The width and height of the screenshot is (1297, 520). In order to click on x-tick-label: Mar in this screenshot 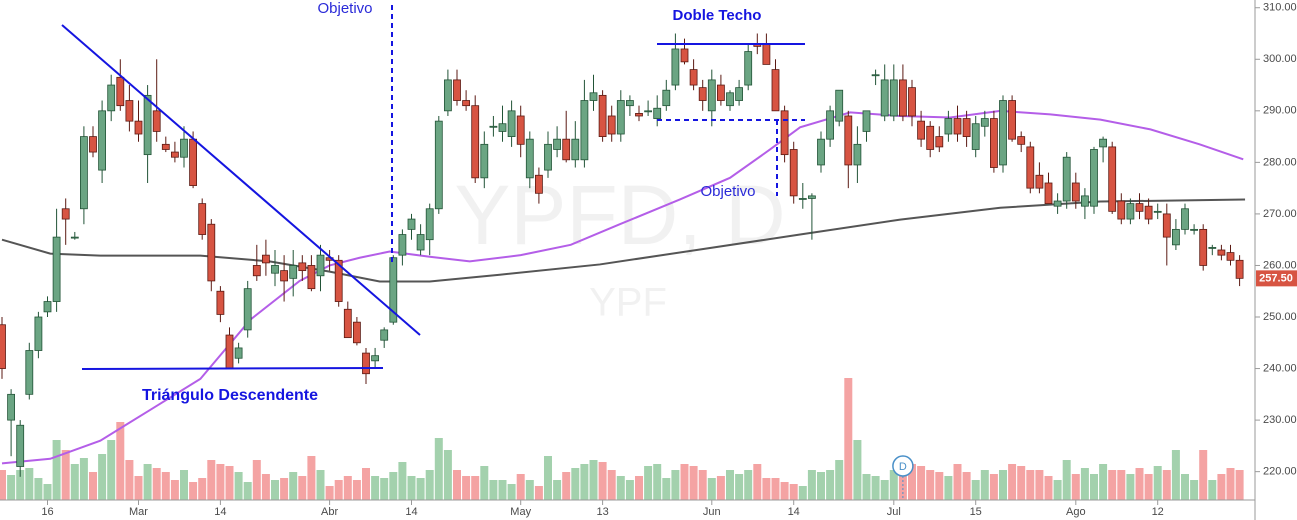, I will do `click(138, 512)`.